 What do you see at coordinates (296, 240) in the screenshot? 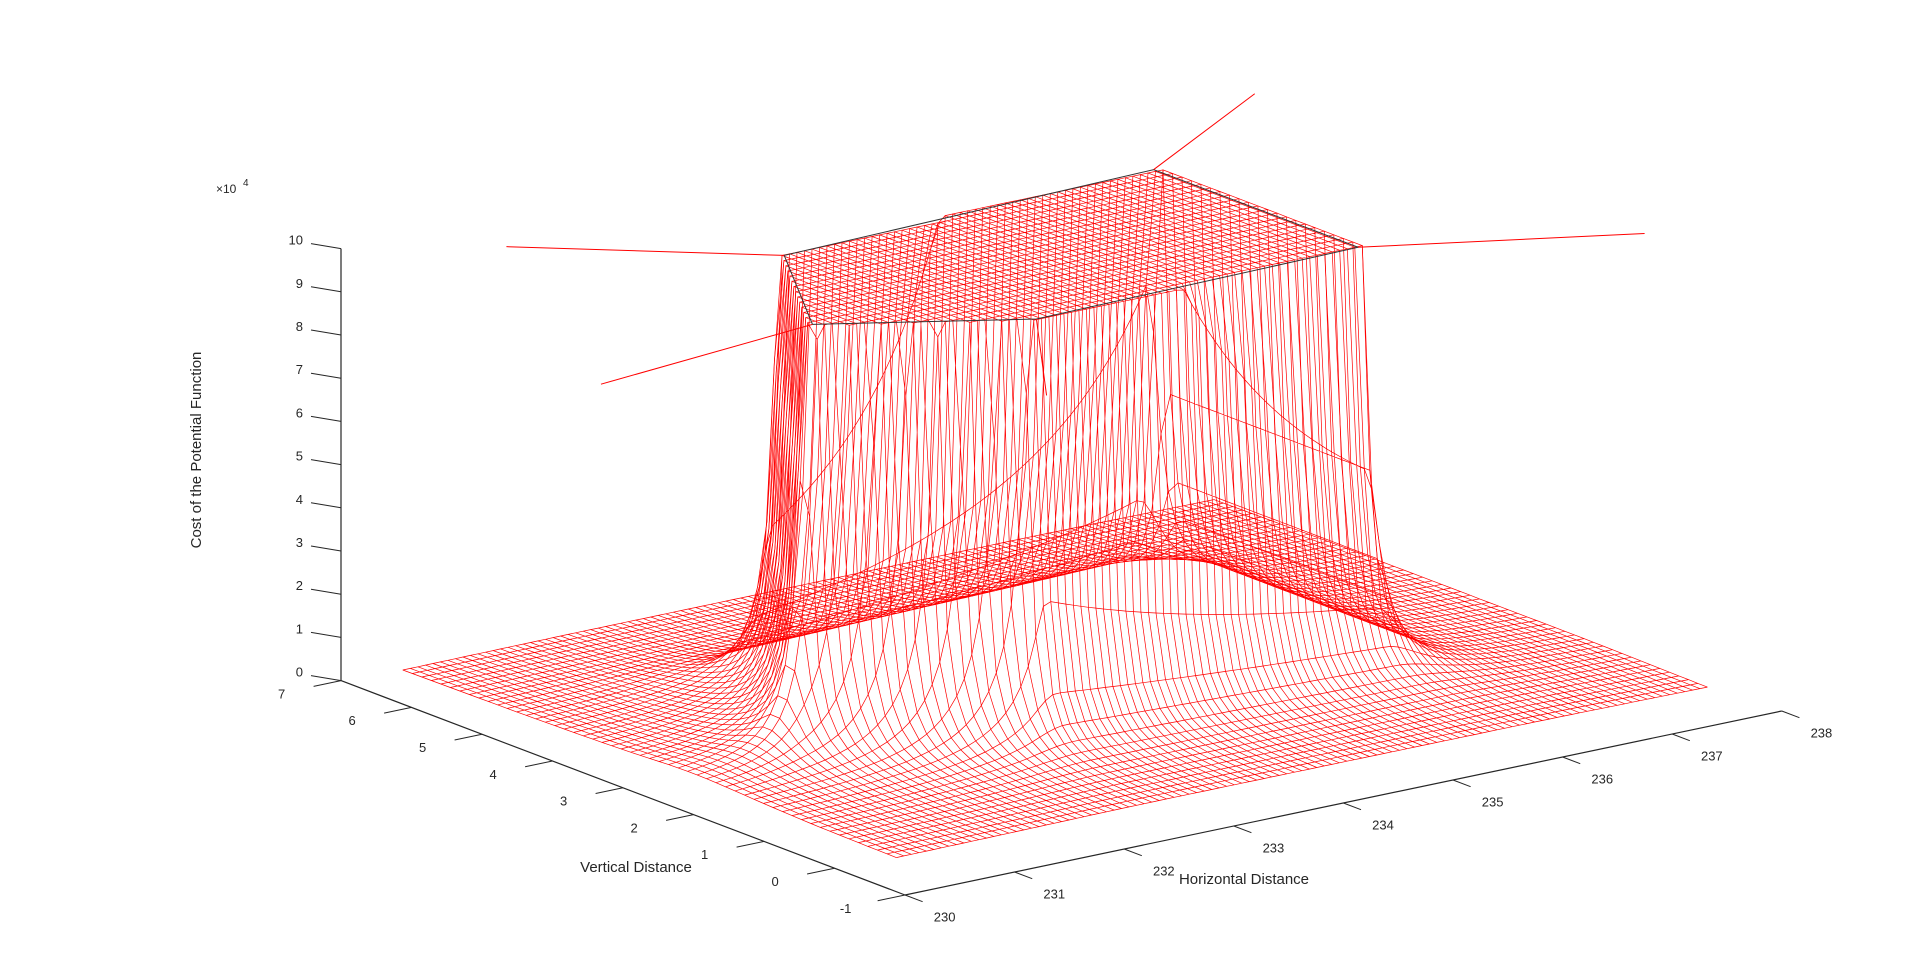
I see `z-tick-label: 10` at bounding box center [296, 240].